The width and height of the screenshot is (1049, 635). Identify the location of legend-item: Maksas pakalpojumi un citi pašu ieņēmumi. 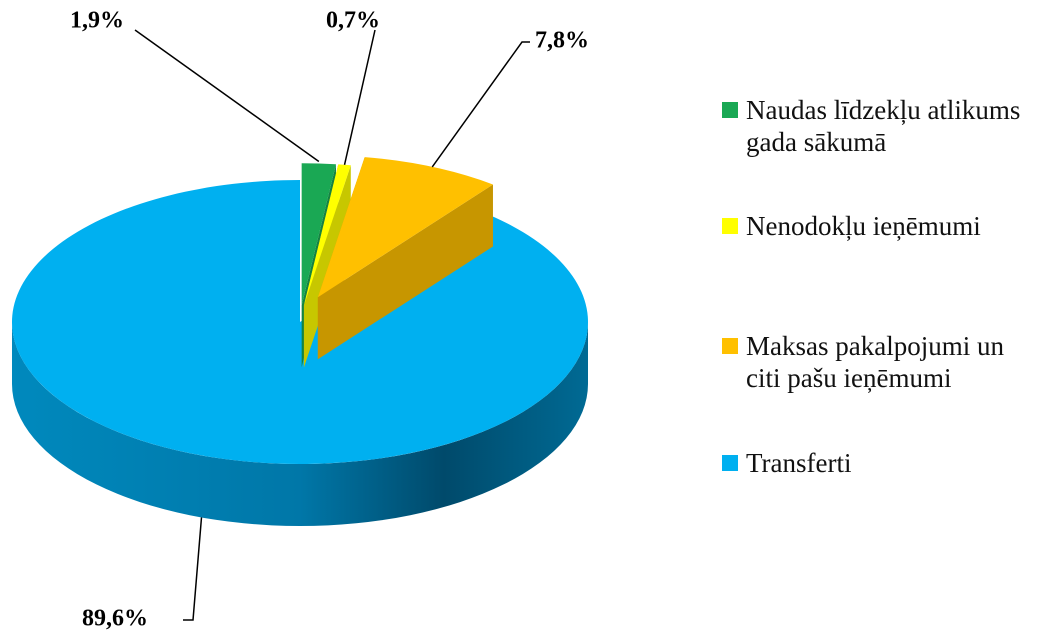
(882, 362).